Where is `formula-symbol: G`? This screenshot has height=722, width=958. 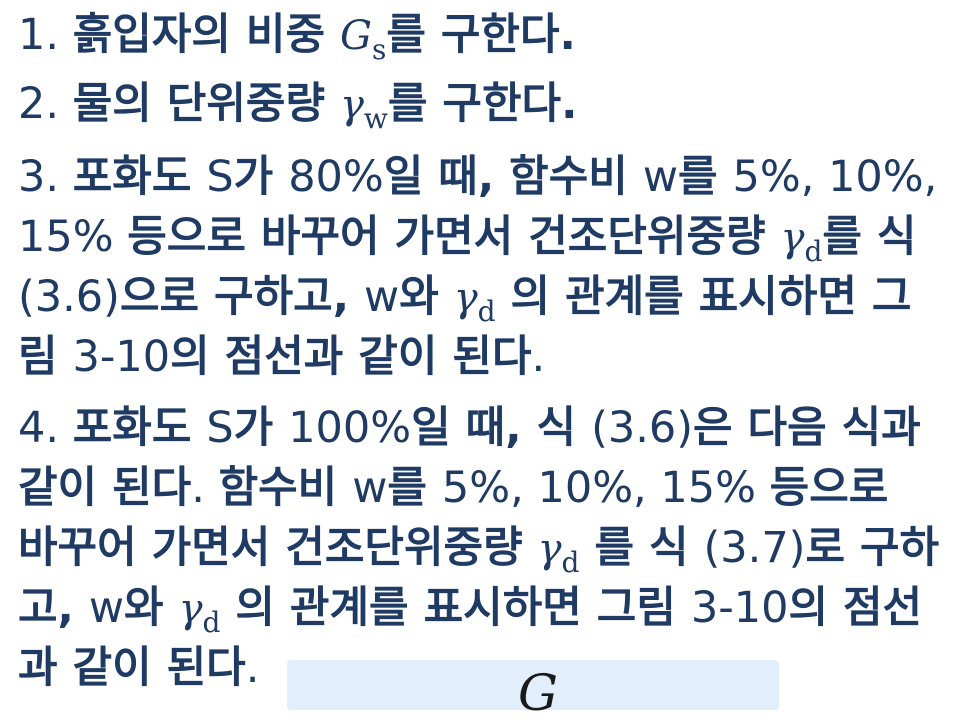 formula-symbol: G is located at coordinates (538, 693).